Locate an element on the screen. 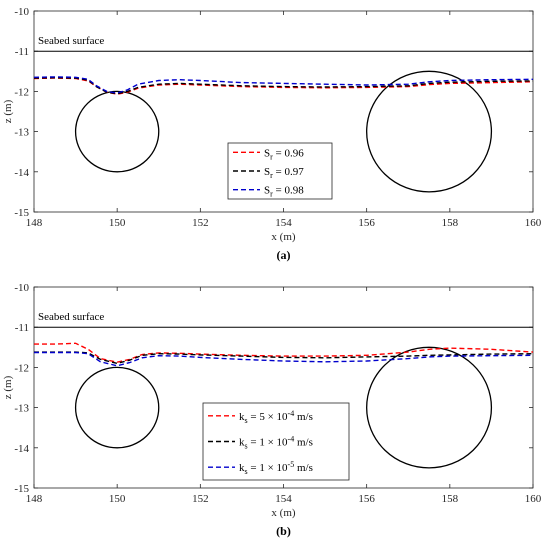  legend-value: = 0.98 is located at coordinates (288, 191).